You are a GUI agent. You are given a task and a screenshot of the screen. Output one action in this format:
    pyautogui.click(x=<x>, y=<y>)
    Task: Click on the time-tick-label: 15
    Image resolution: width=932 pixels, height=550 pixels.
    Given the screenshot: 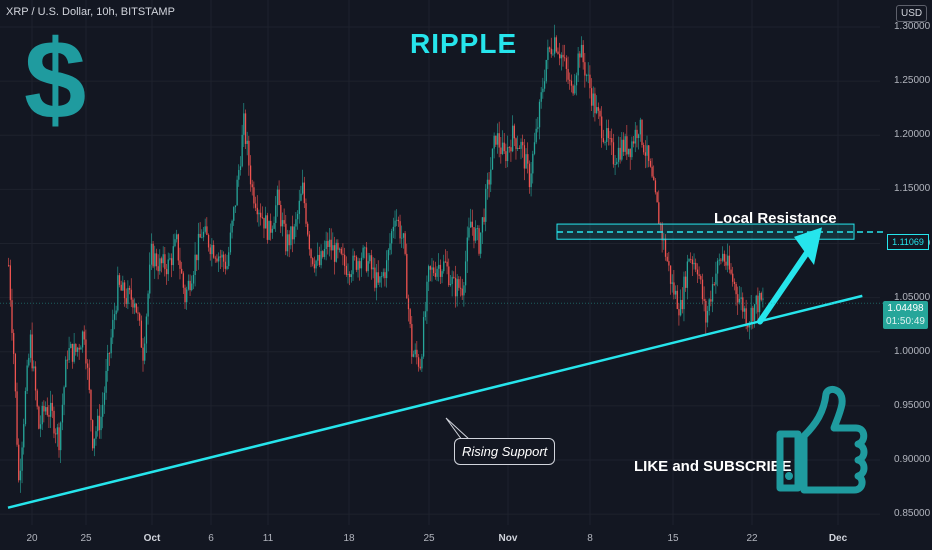 What is the action you would take?
    pyautogui.click(x=673, y=538)
    